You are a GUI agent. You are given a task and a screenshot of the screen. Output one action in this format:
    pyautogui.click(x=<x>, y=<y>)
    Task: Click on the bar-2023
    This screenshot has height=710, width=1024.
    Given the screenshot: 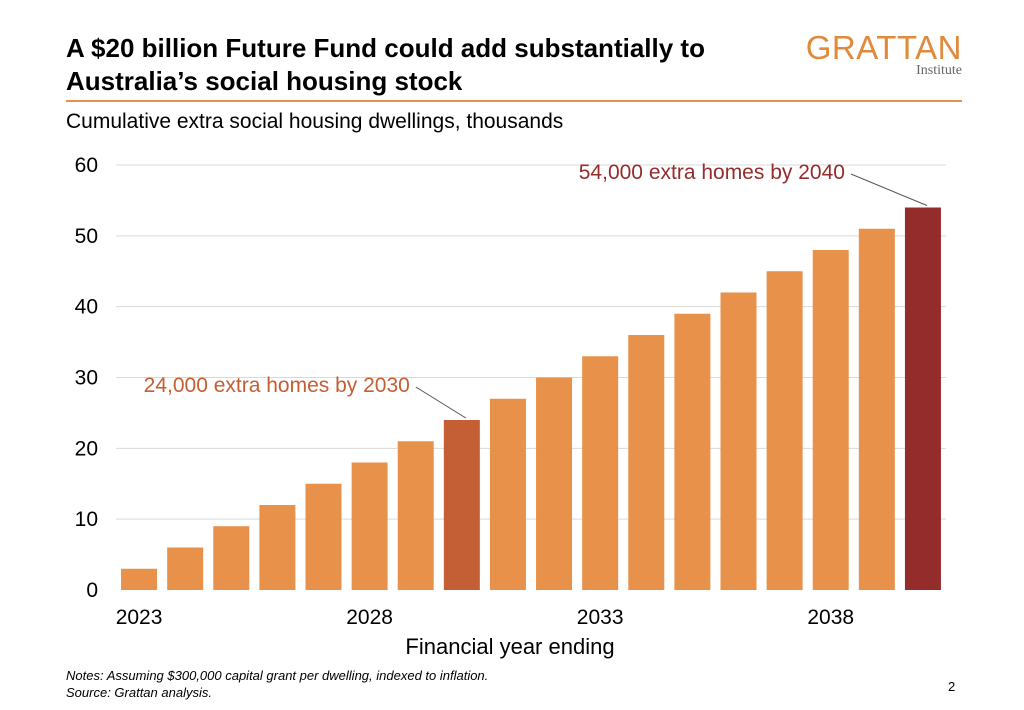 What is the action you would take?
    pyautogui.click(x=139, y=579)
    